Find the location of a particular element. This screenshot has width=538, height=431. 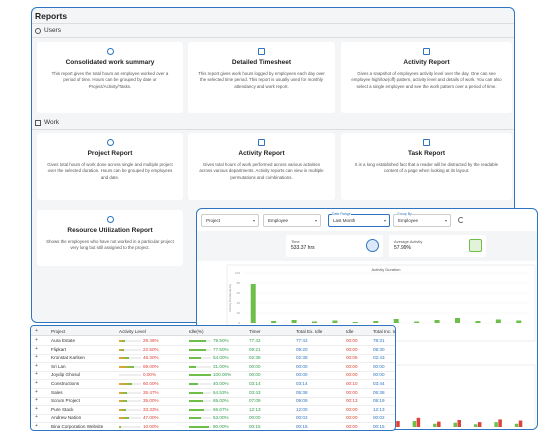

filter-select: Group By Employee is located at coordinates (422, 219).